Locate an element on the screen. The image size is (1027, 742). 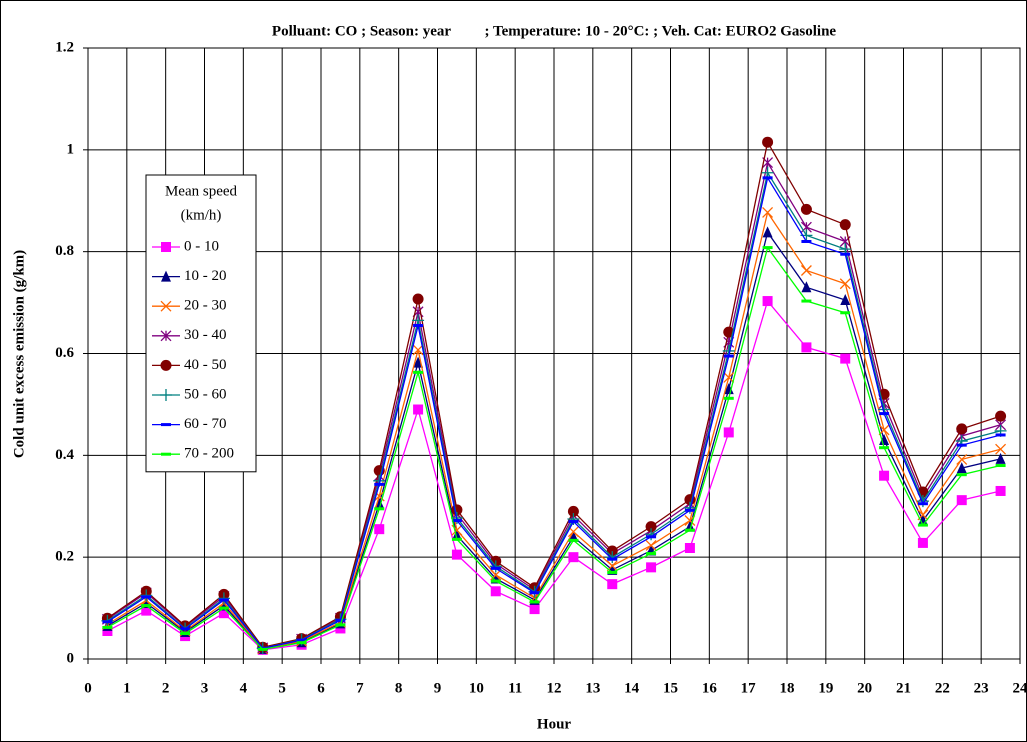
legend-label: 60 - 70 is located at coordinates (205, 424).